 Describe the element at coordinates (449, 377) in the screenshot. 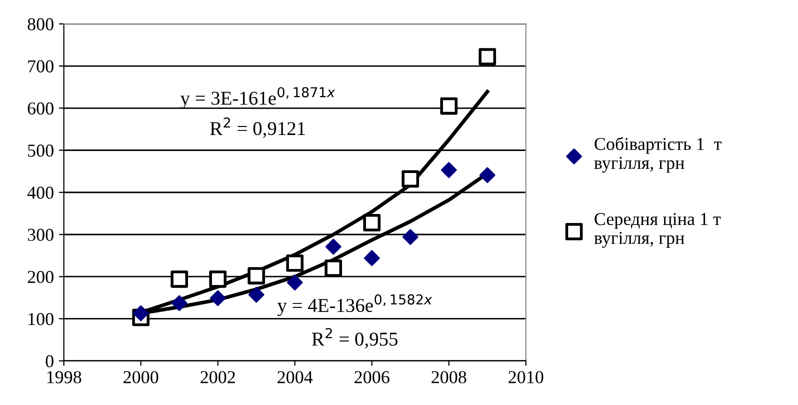

I see `x-tick-label: 2008` at that location.